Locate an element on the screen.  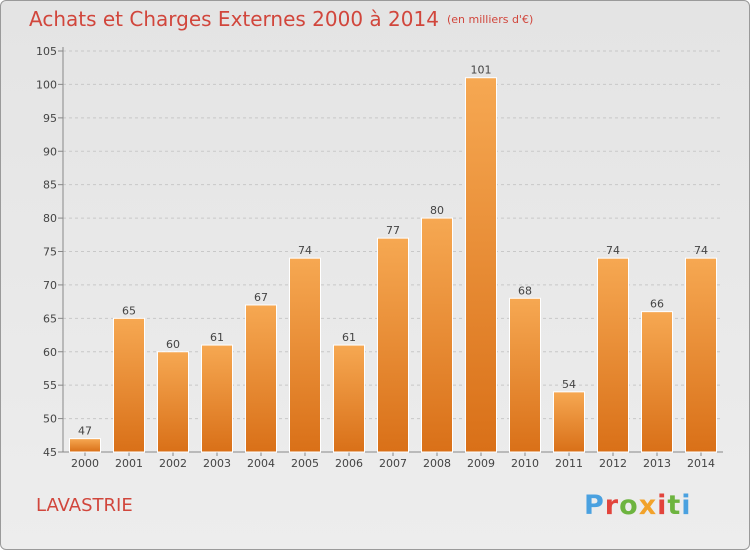
x-tick-label-2011: 2011 is located at coordinates (569, 463).